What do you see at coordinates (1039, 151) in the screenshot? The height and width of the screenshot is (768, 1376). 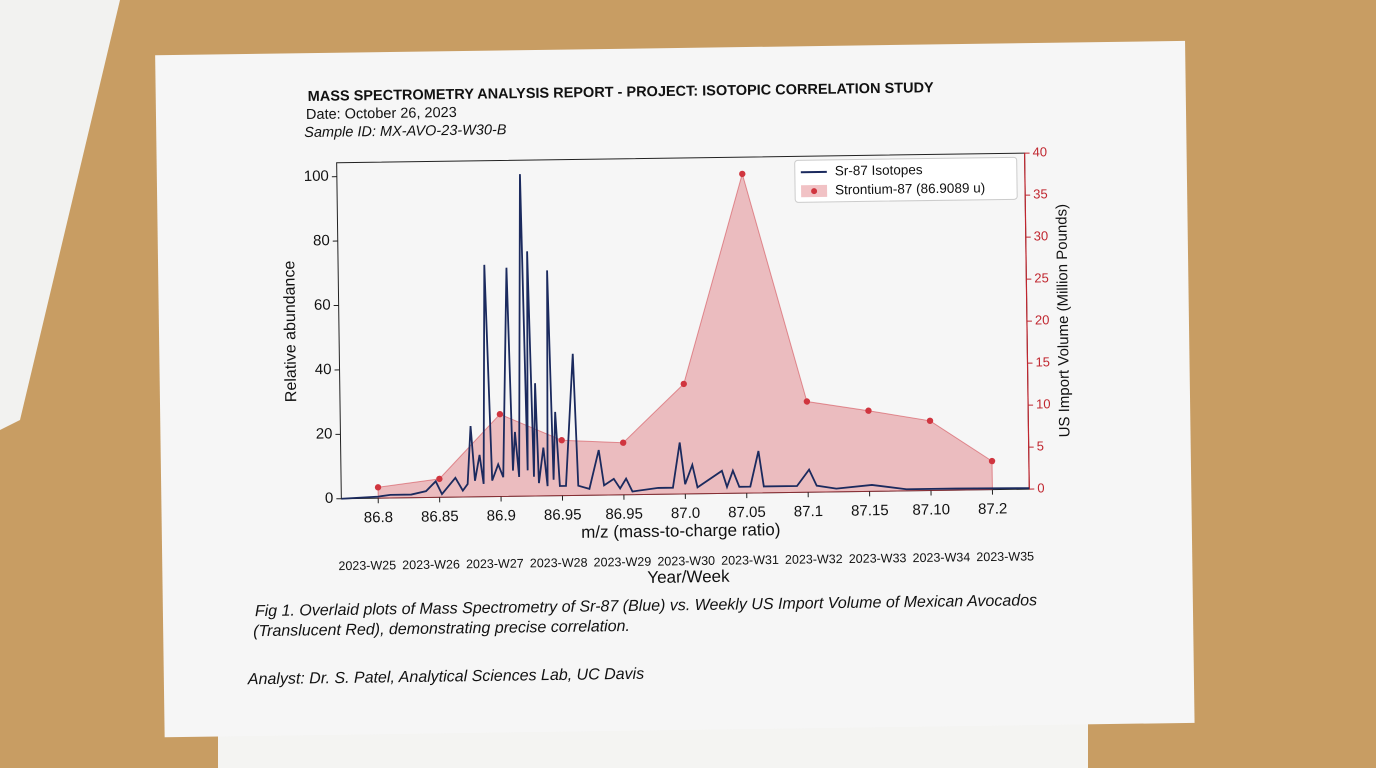 I see `y2-tick-label: 40` at bounding box center [1039, 151].